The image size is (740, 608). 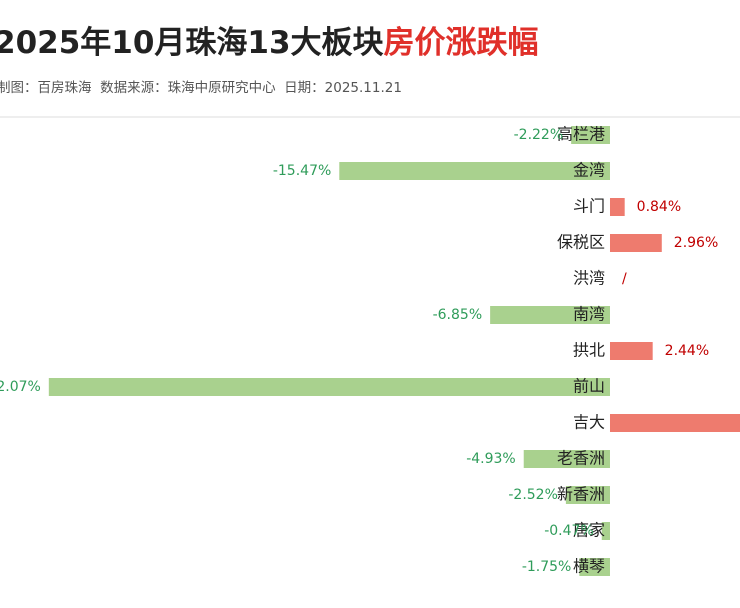 What do you see at coordinates (624, 279) in the screenshot?
I see `value-label: /` at bounding box center [624, 279].